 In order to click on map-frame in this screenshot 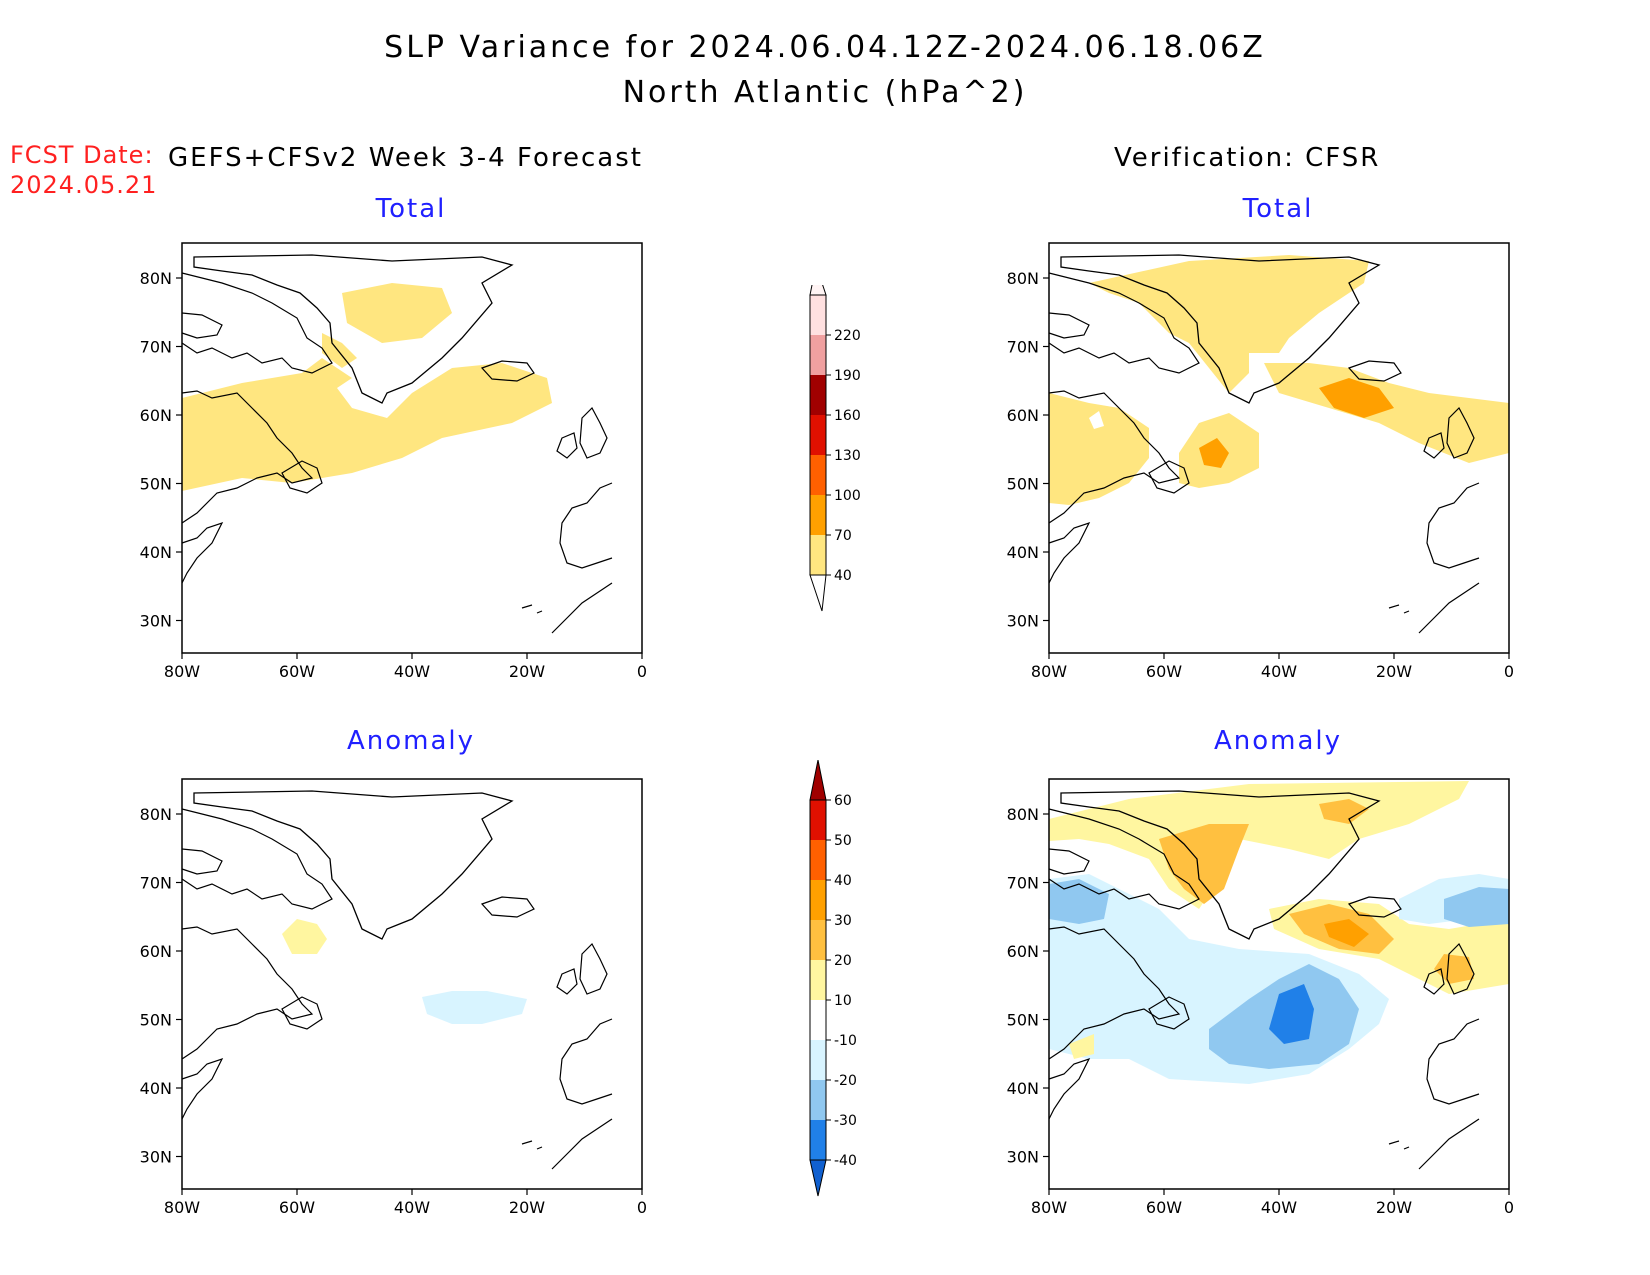, I will do `click(412, 984)`.